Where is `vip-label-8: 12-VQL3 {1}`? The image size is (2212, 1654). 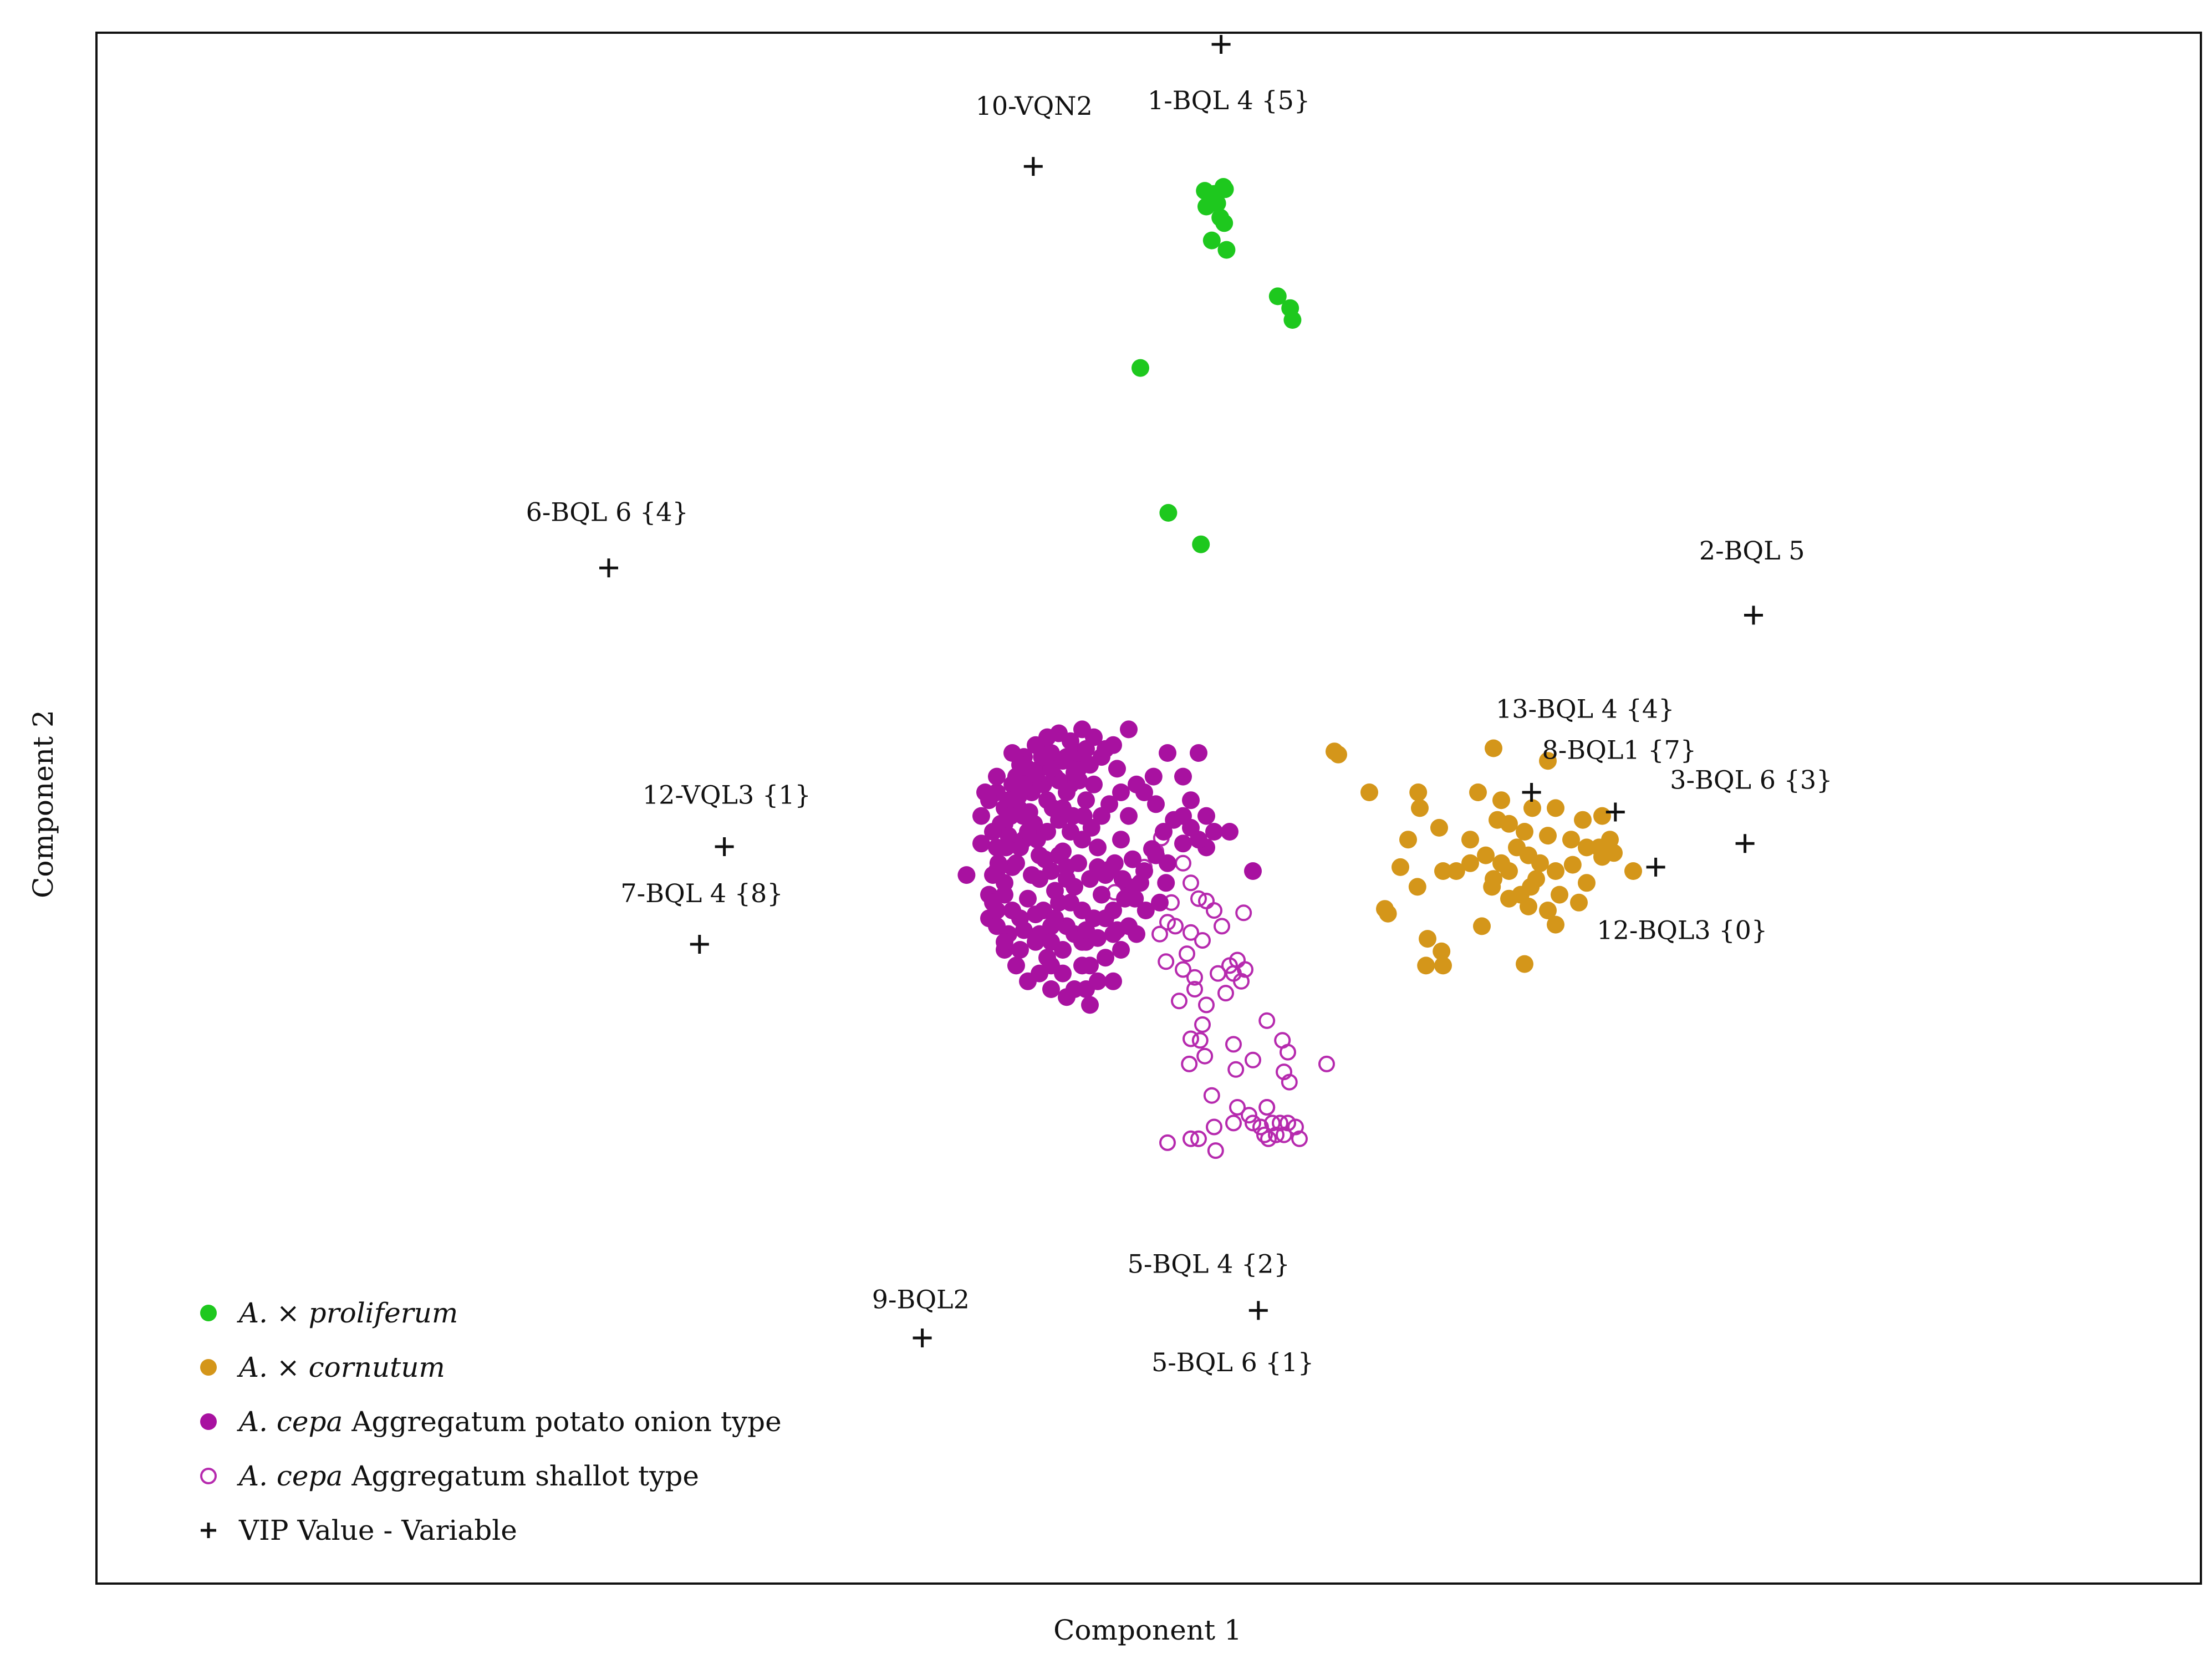
vip-label-8: 12-VQL3 {1} is located at coordinates (727, 795).